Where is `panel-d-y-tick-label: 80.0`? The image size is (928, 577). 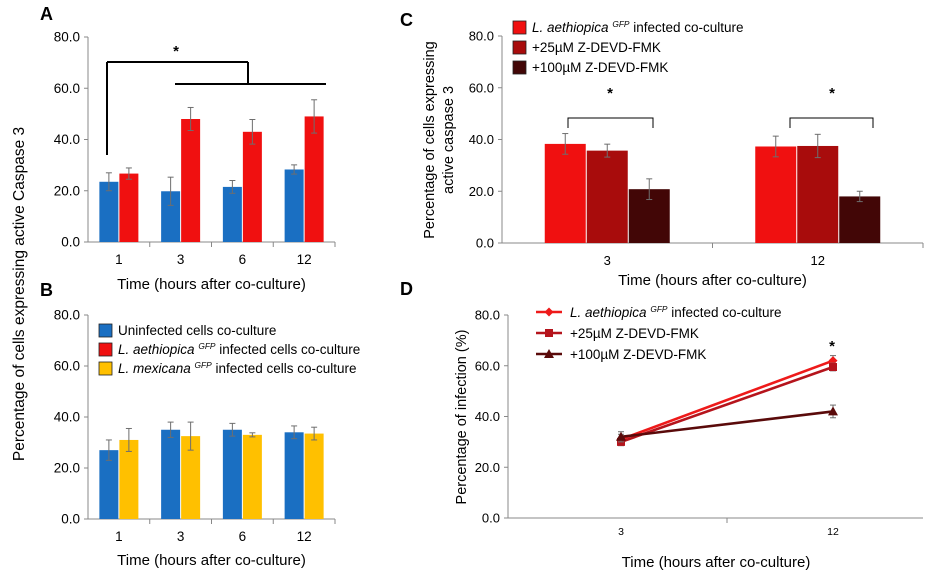
panel-d-y-tick-label: 80.0 is located at coordinates (487, 315).